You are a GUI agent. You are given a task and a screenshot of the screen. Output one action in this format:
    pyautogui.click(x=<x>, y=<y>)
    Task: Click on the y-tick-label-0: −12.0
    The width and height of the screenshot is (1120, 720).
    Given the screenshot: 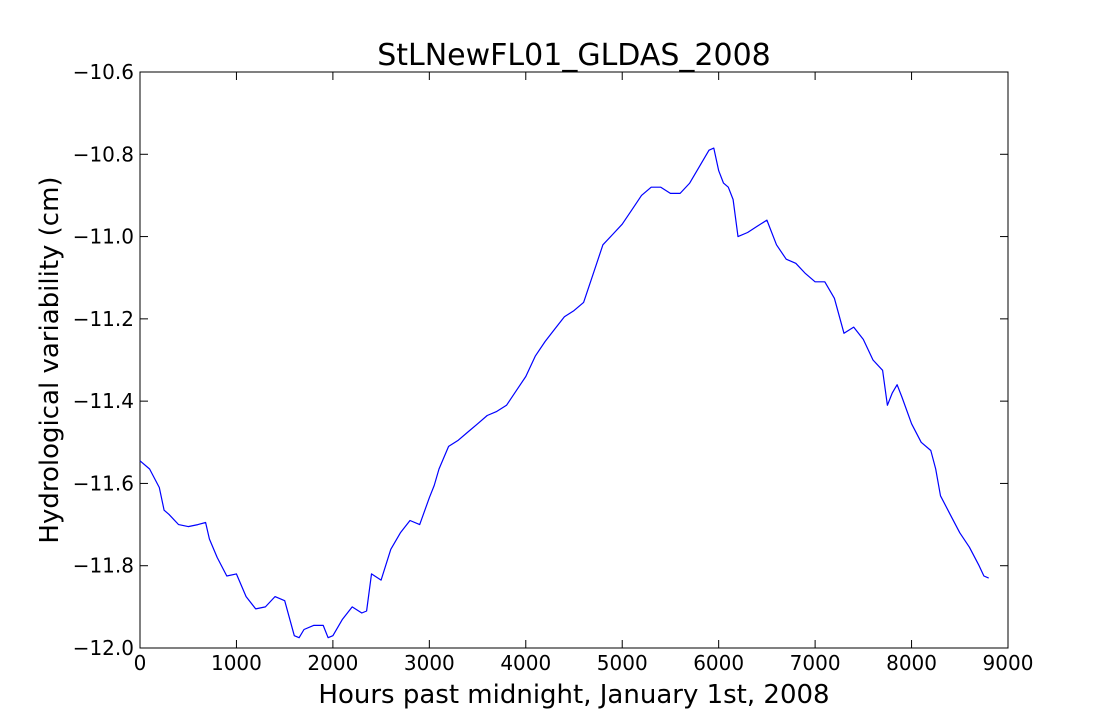 What is the action you would take?
    pyautogui.click(x=103, y=648)
    